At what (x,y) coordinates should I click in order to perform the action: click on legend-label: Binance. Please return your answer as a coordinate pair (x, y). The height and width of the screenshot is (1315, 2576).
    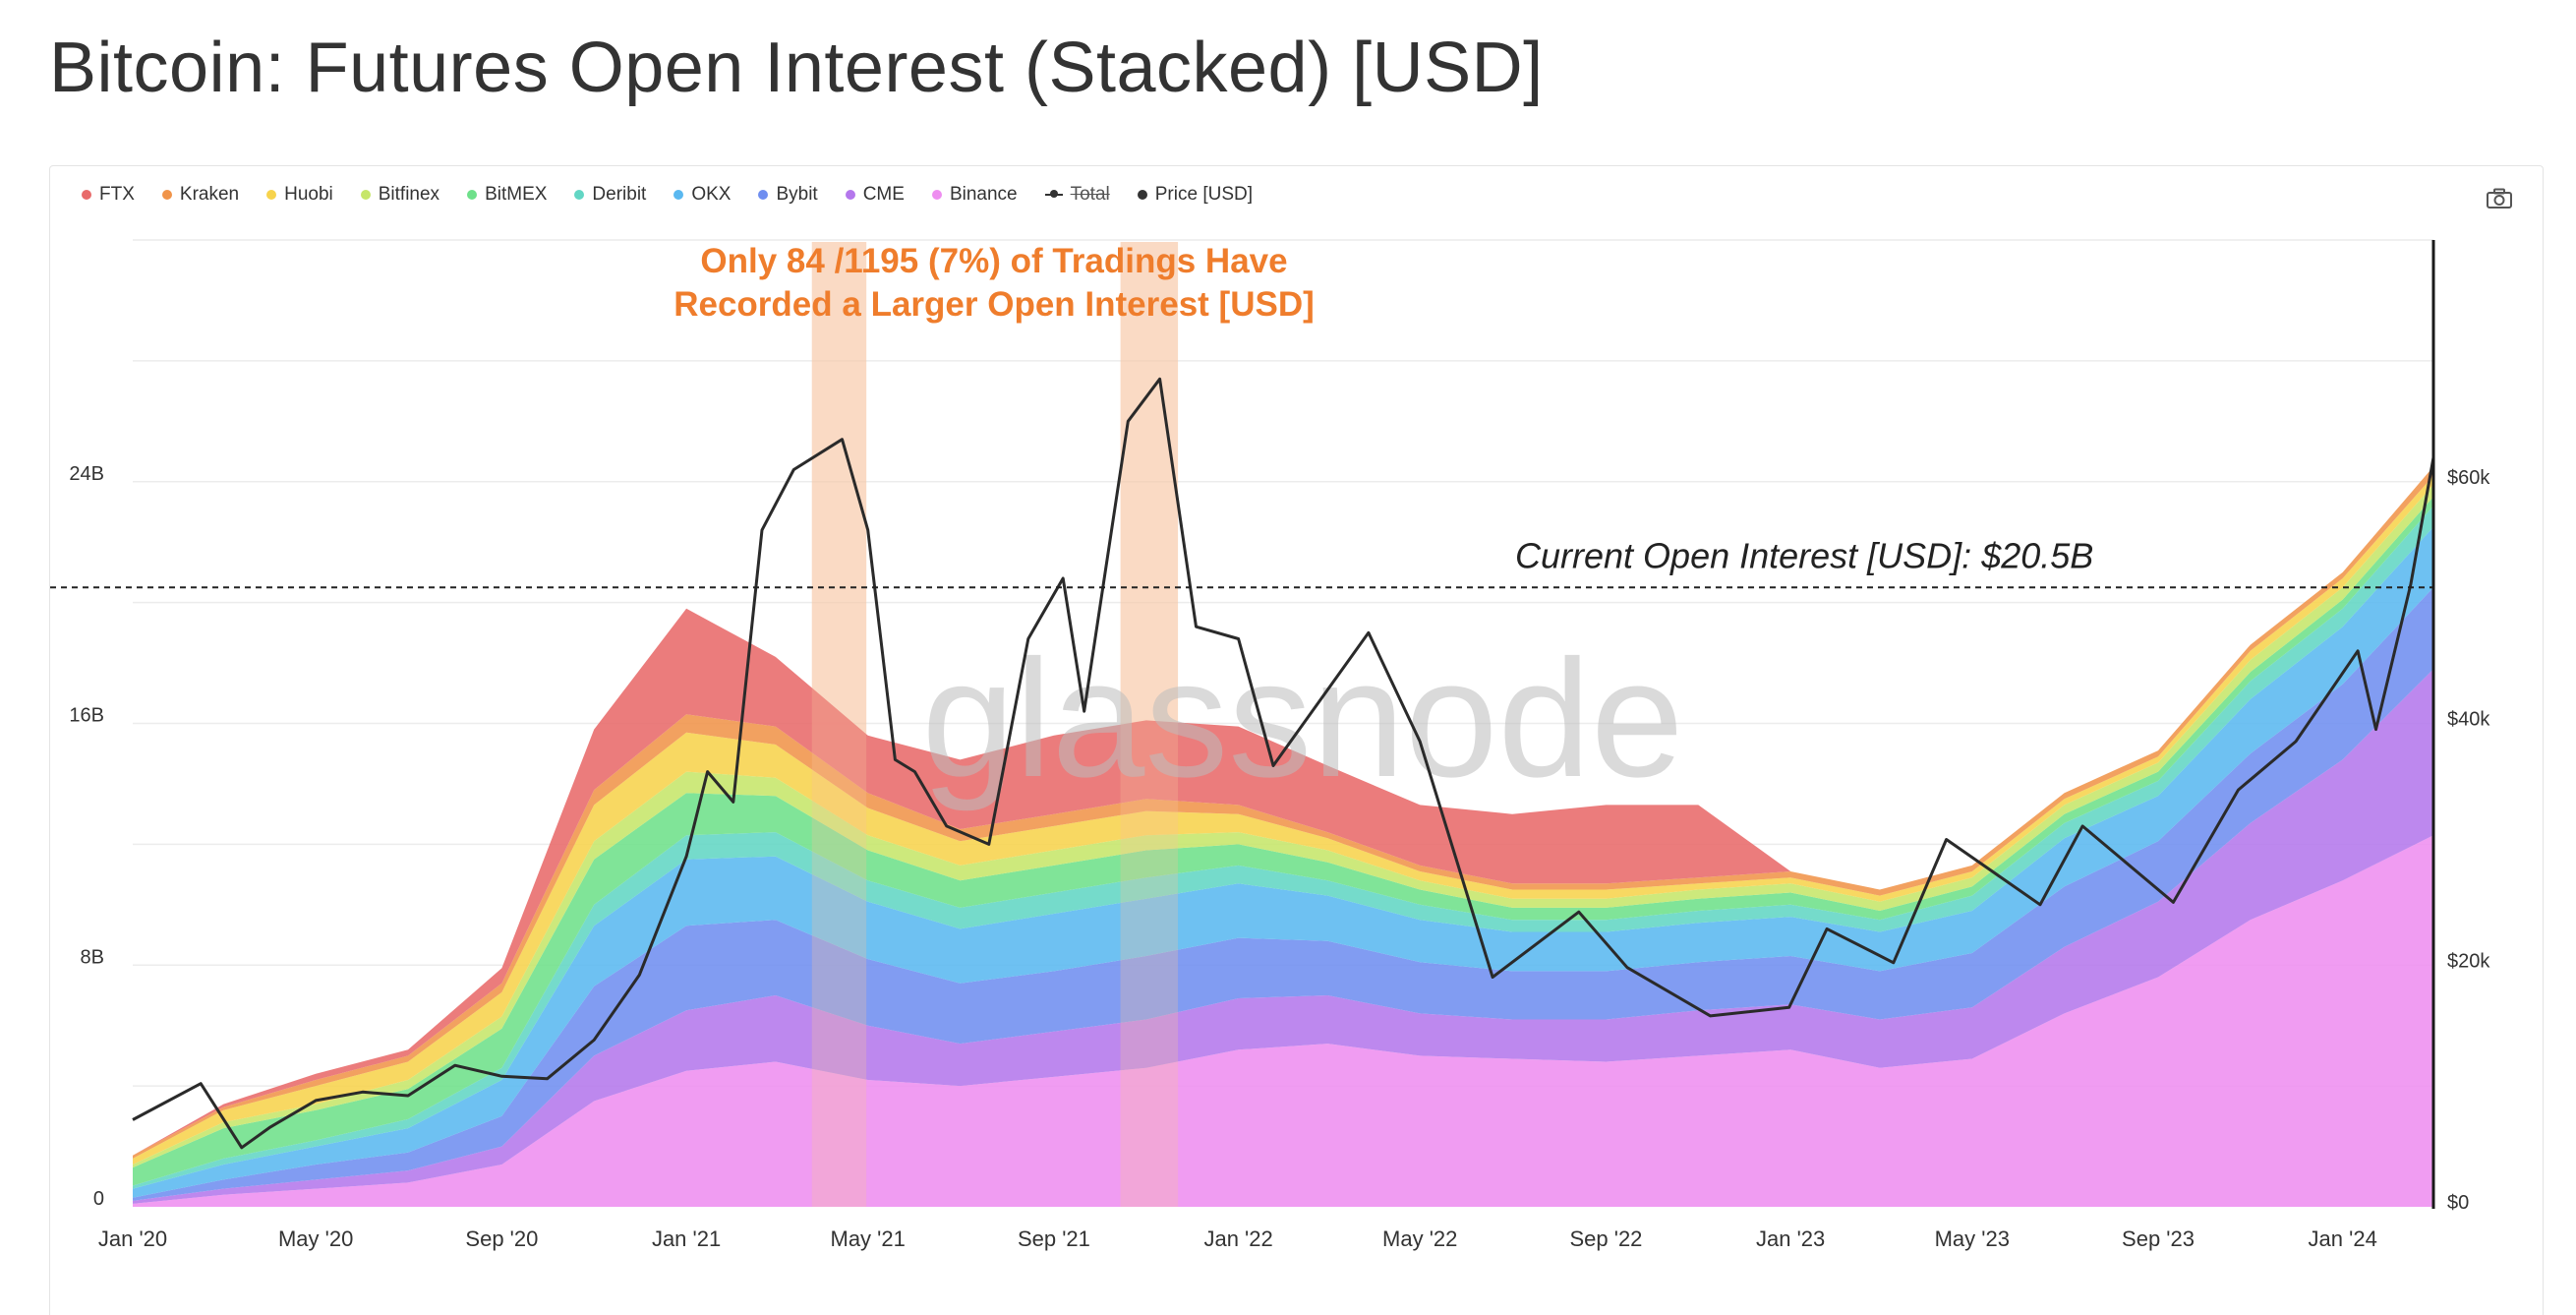
    Looking at the image, I should click on (983, 194).